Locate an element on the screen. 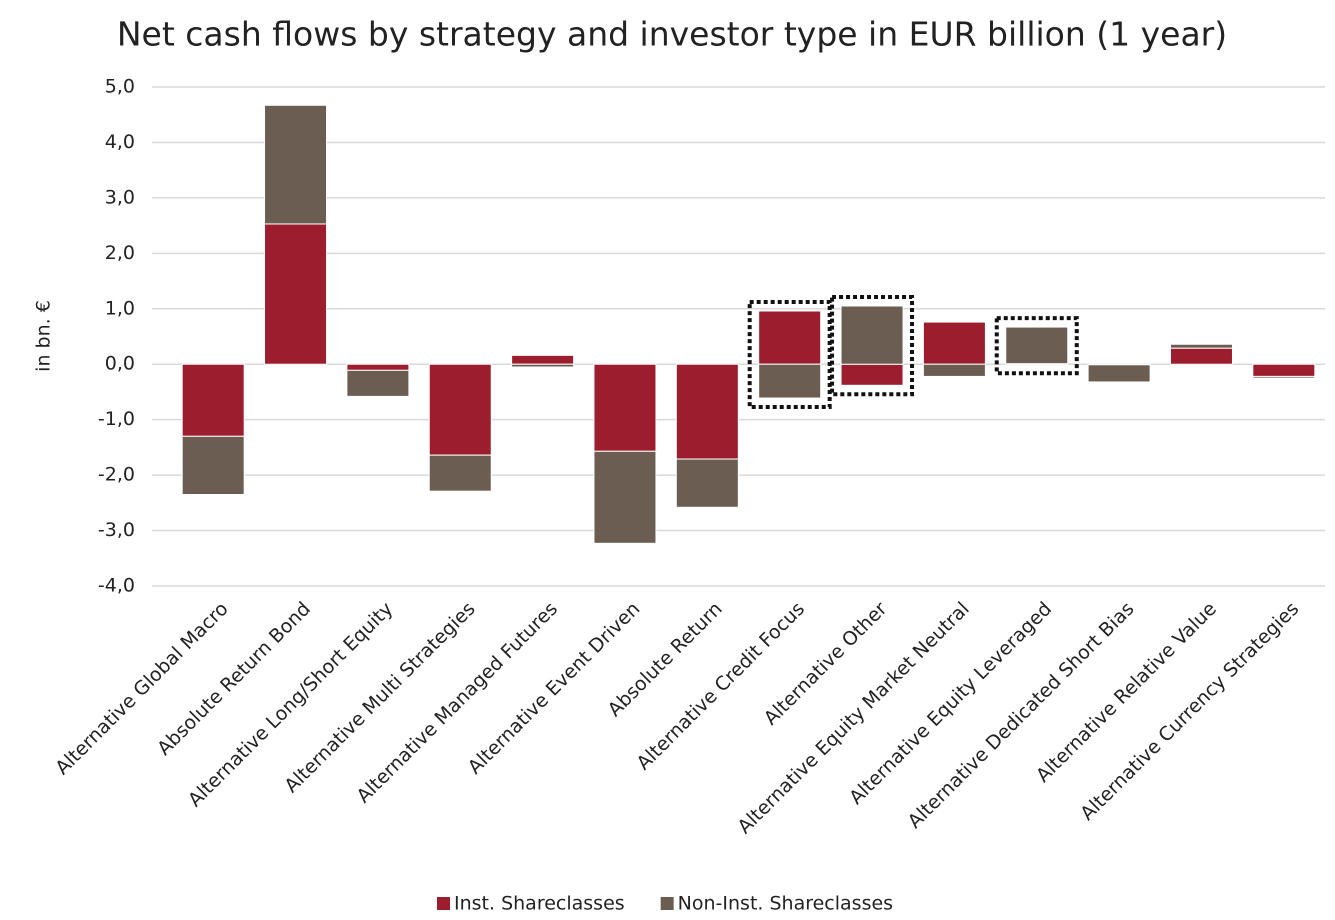 This screenshot has height=920, width=1335. x-tick-label: Alternative Global Macro is located at coordinates (141, 688).